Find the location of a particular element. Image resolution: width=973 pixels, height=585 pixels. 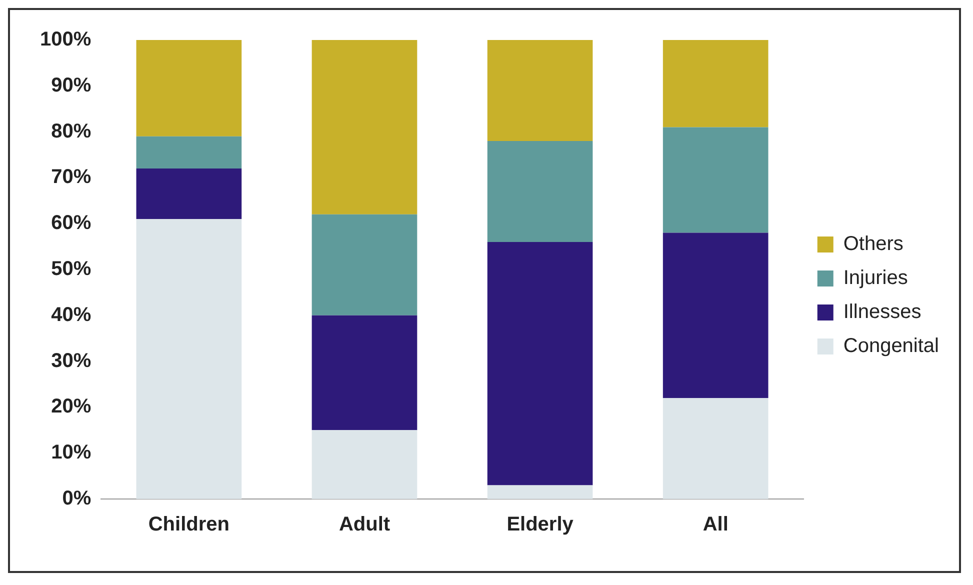

y-tick-label: 0% is located at coordinates (77, 499).